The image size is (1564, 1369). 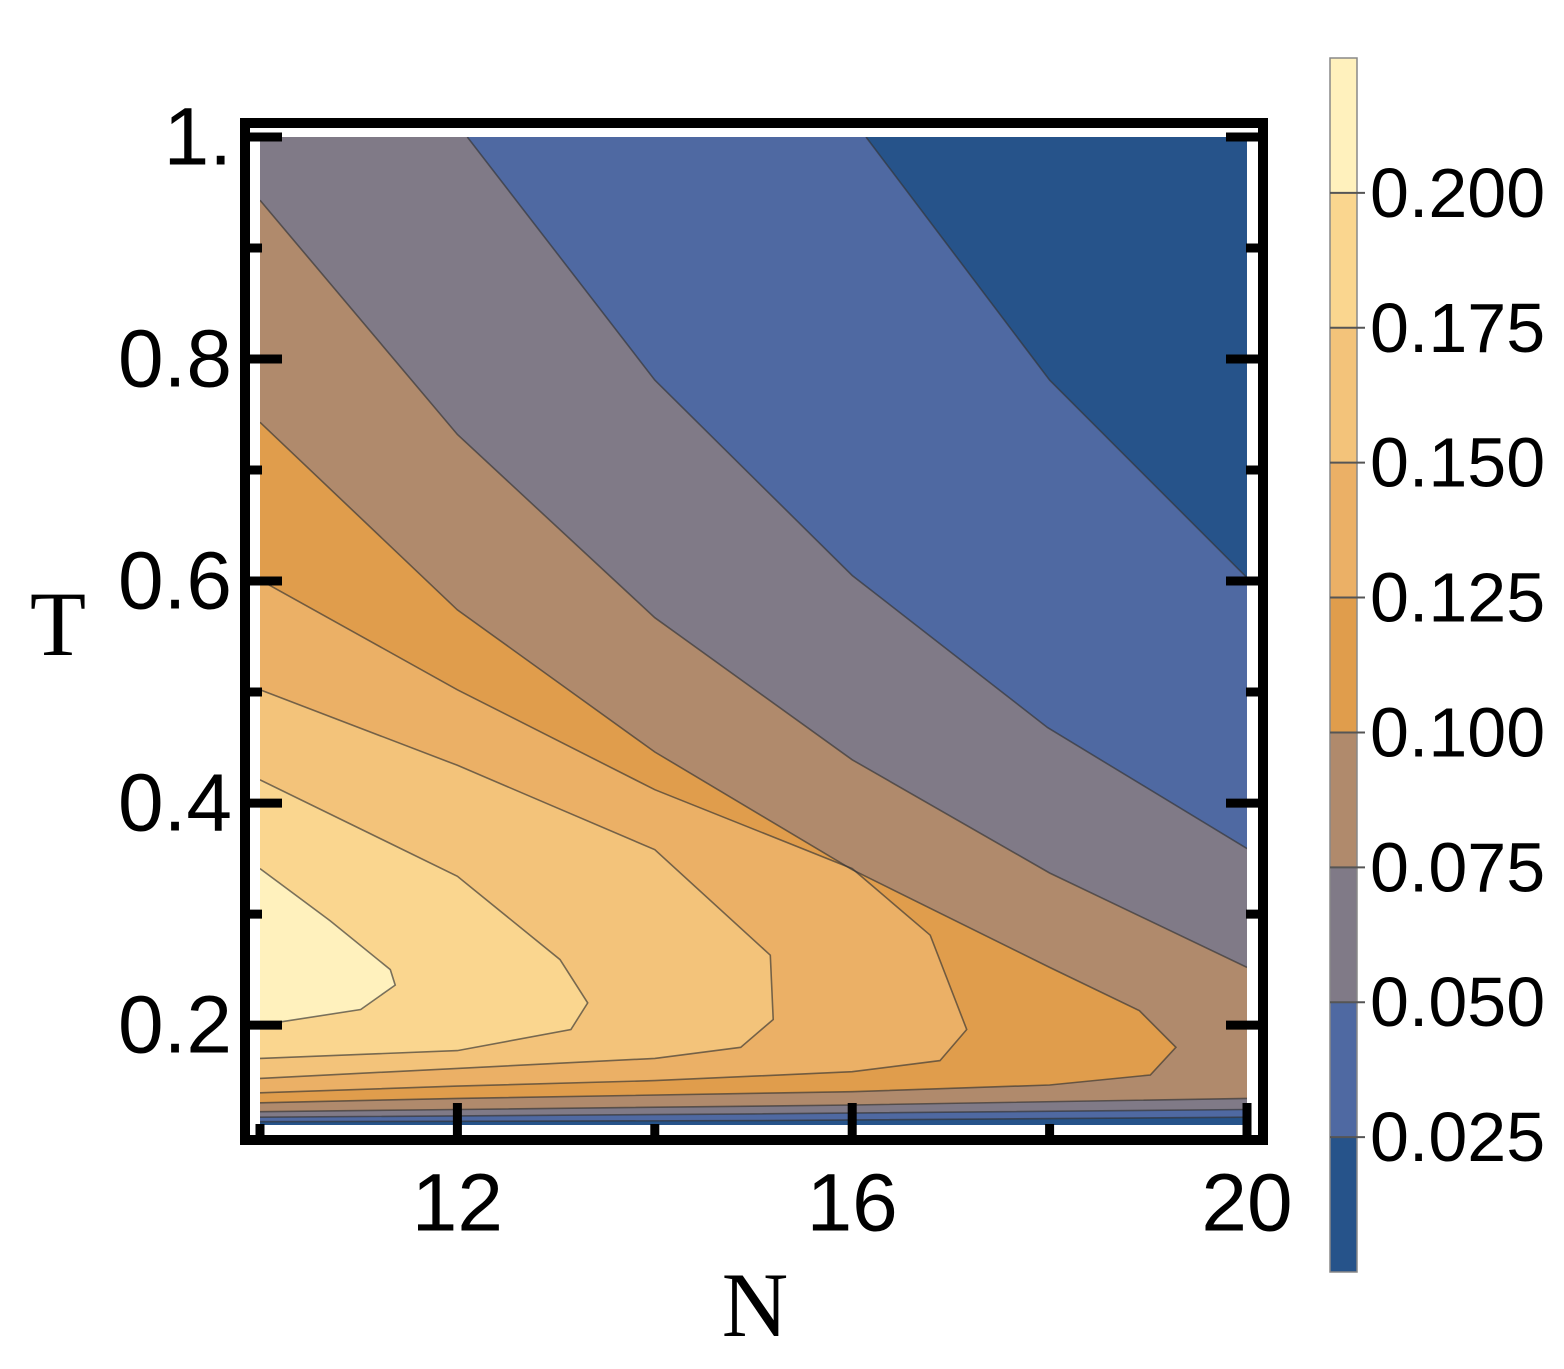 I want to click on y-axis-label: T, so click(x=58, y=624).